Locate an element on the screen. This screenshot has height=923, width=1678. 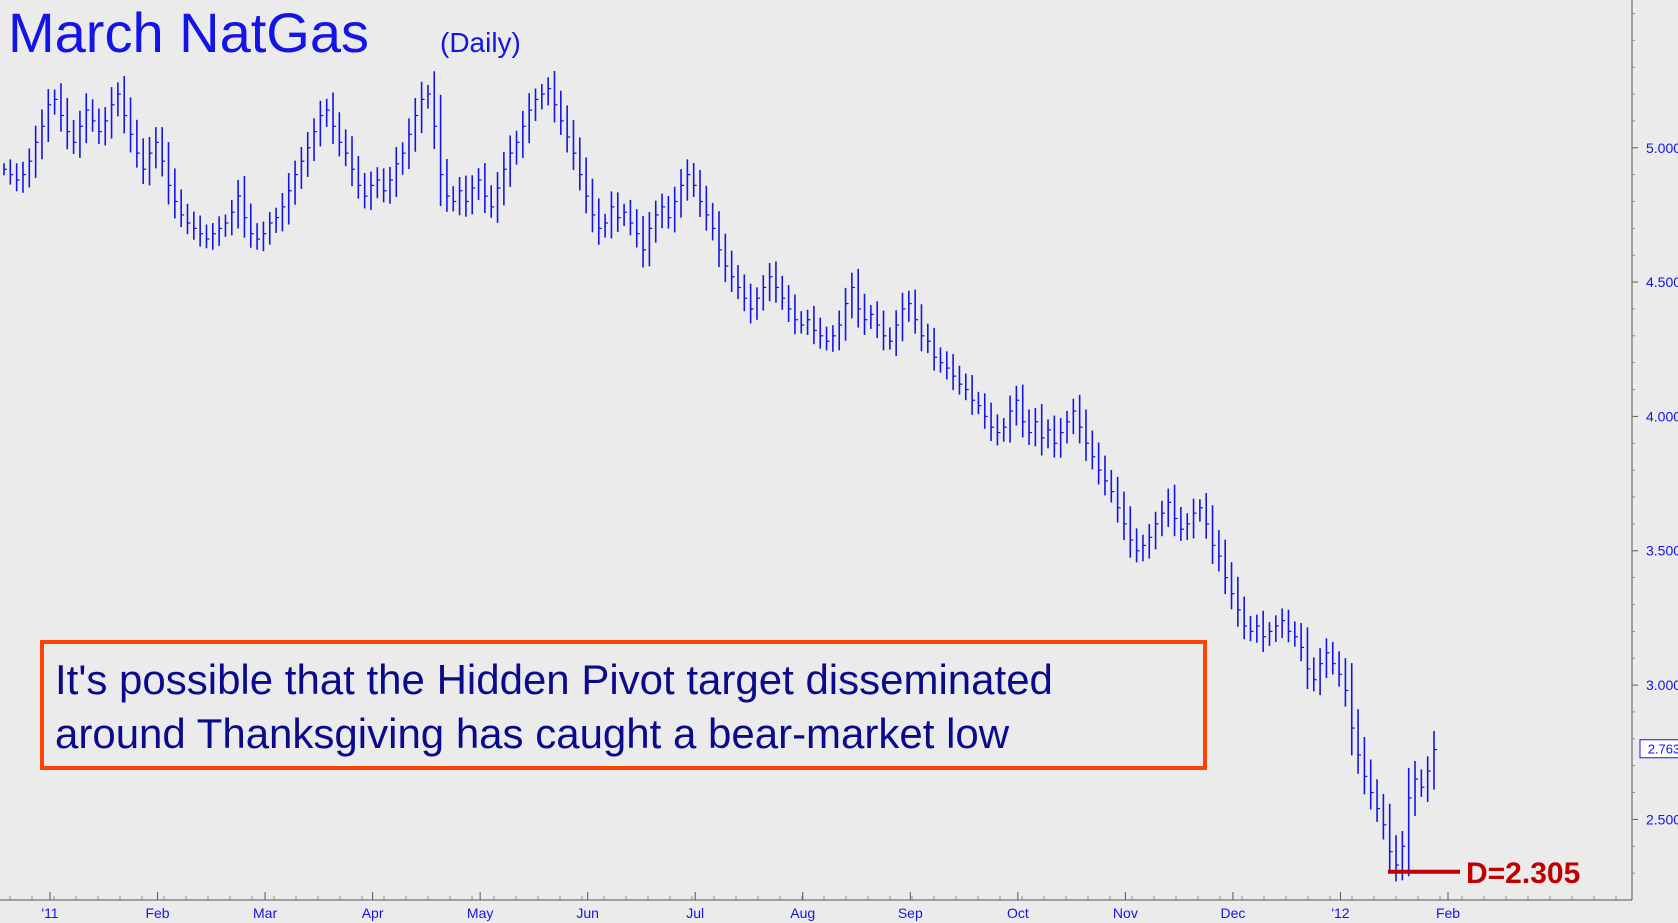
last-price-marker: 2.763 is located at coordinates (1658, 749).